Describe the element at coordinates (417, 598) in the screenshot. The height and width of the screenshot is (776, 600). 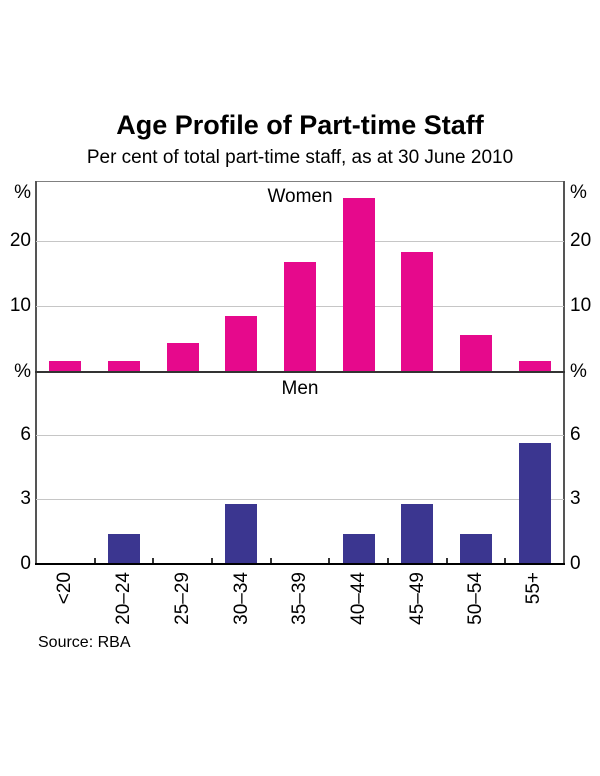
I see `x-axis-label: 45–49` at that location.